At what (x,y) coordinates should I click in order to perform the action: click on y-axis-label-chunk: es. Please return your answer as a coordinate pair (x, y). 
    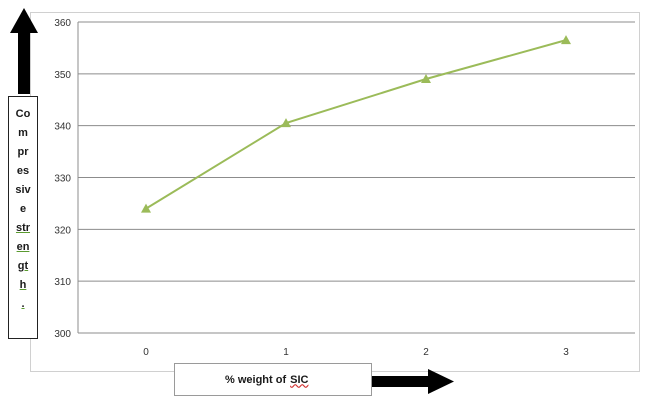
    Looking at the image, I should click on (23, 171).